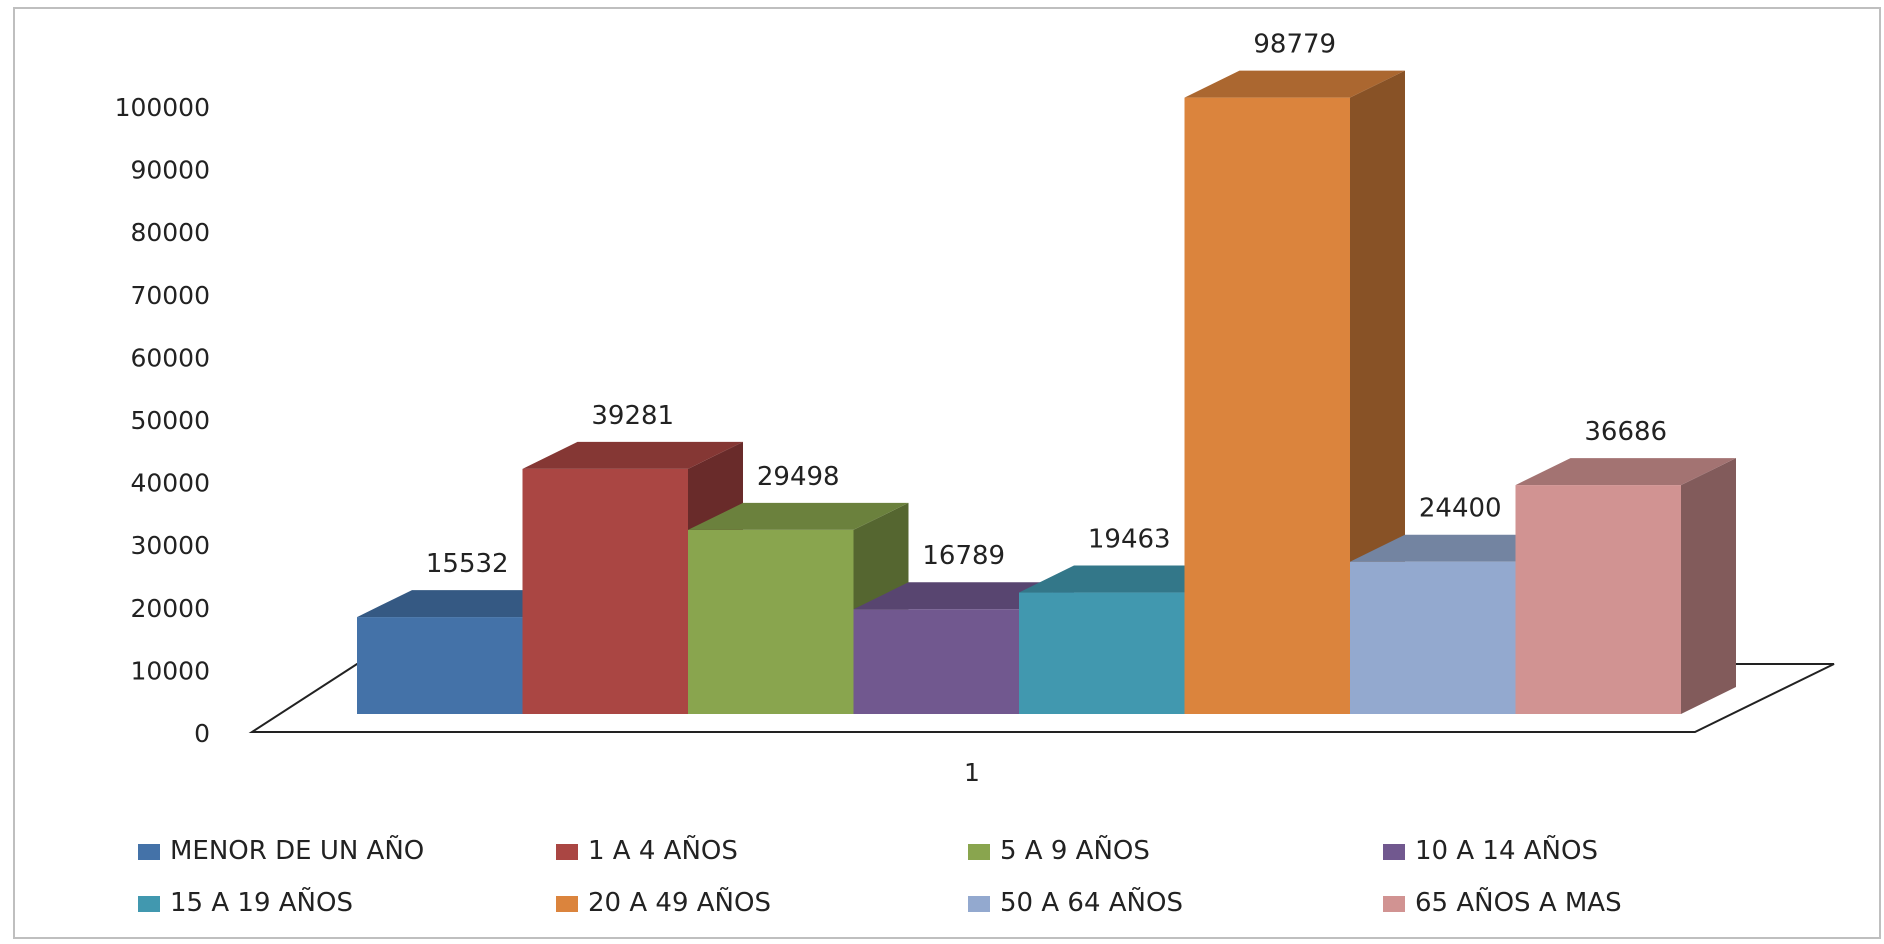 Image resolution: width=1884 pixels, height=944 pixels. Describe the element at coordinates (170, 483) in the screenshot. I see `y-tick-label: 40000` at that location.